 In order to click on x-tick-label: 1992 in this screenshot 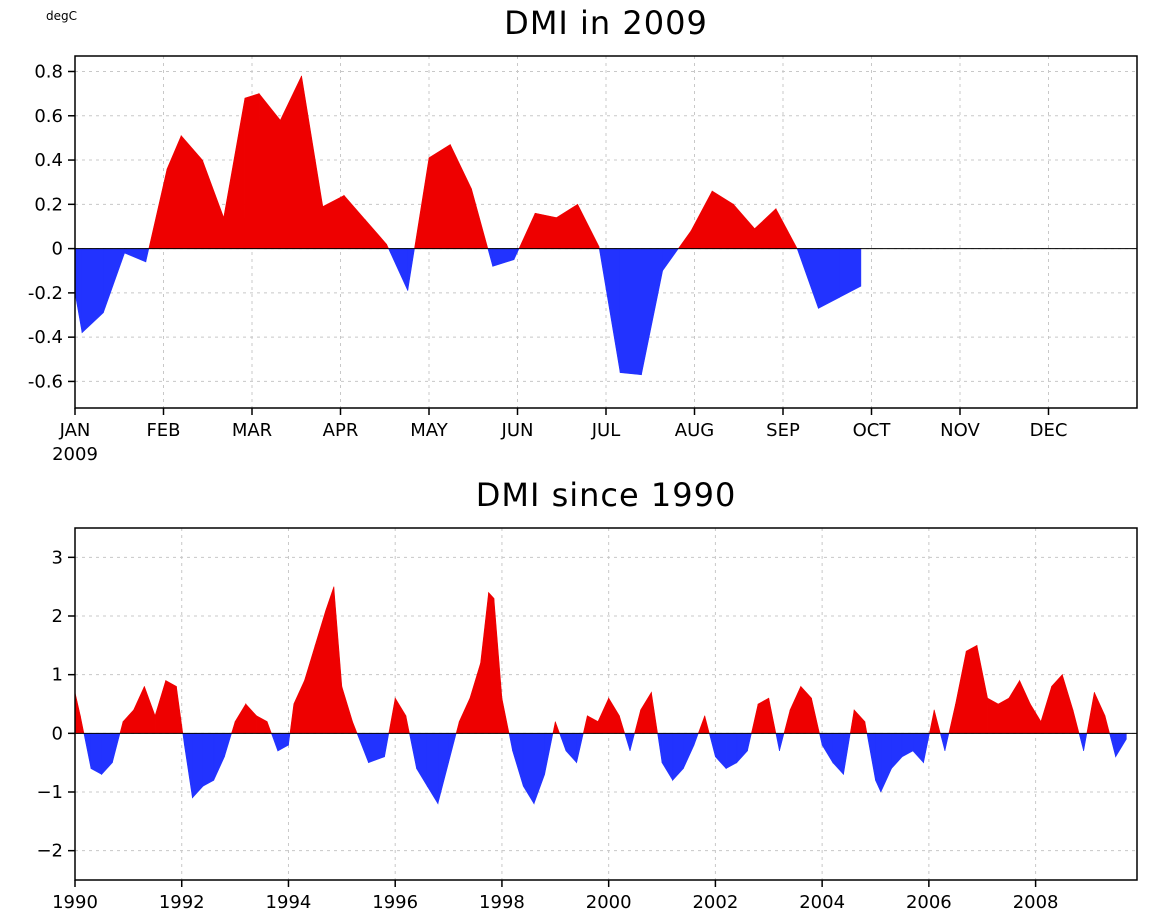, I will do `click(182, 902)`.